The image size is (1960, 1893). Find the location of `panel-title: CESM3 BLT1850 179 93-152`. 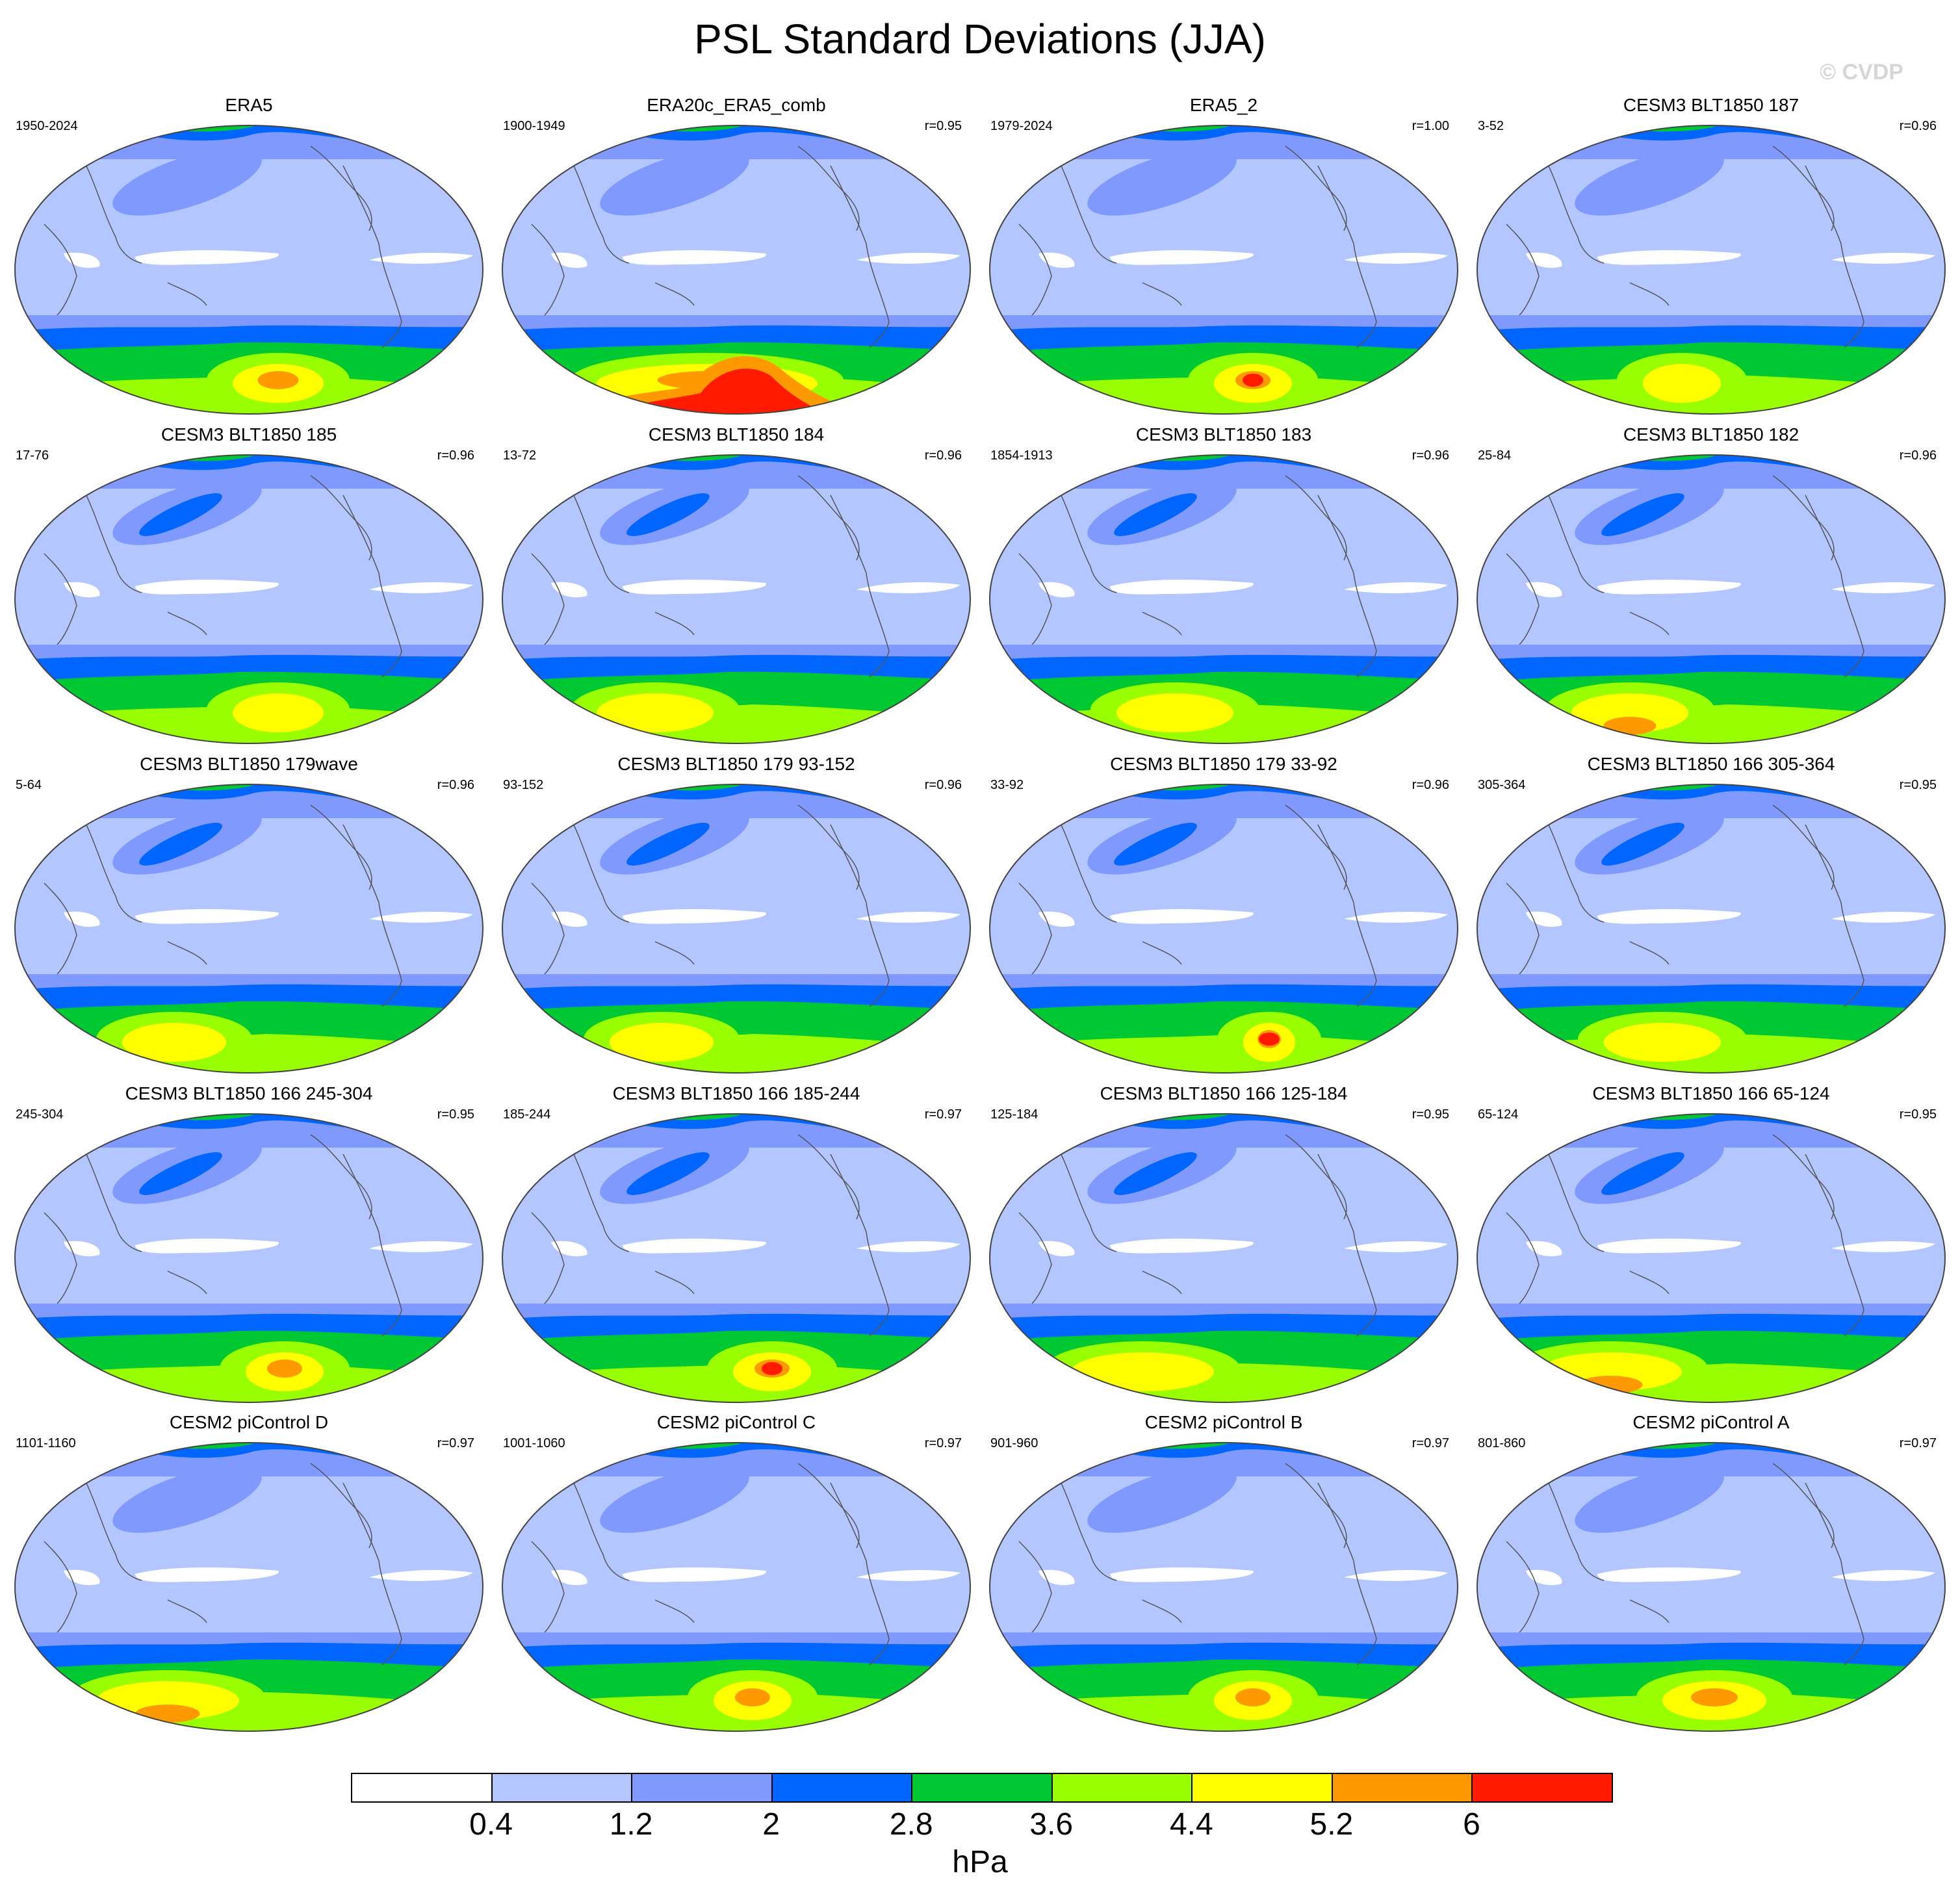

panel-title: CESM3 BLT1850 179 93-152 is located at coordinates (736, 764).